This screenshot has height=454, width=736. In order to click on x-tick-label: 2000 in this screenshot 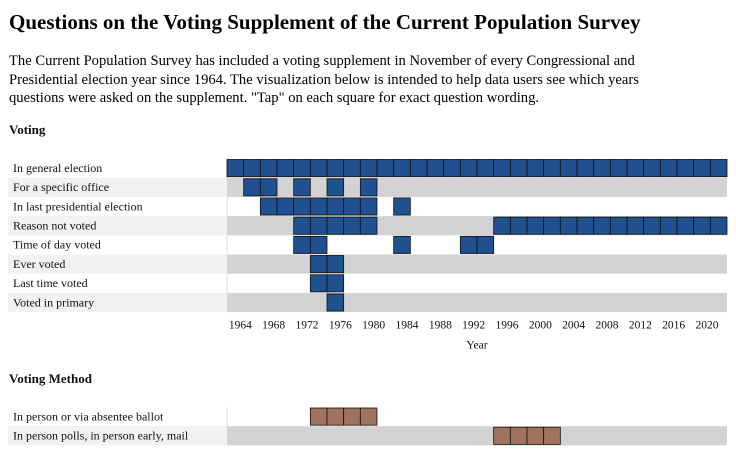, I will do `click(540, 326)`.